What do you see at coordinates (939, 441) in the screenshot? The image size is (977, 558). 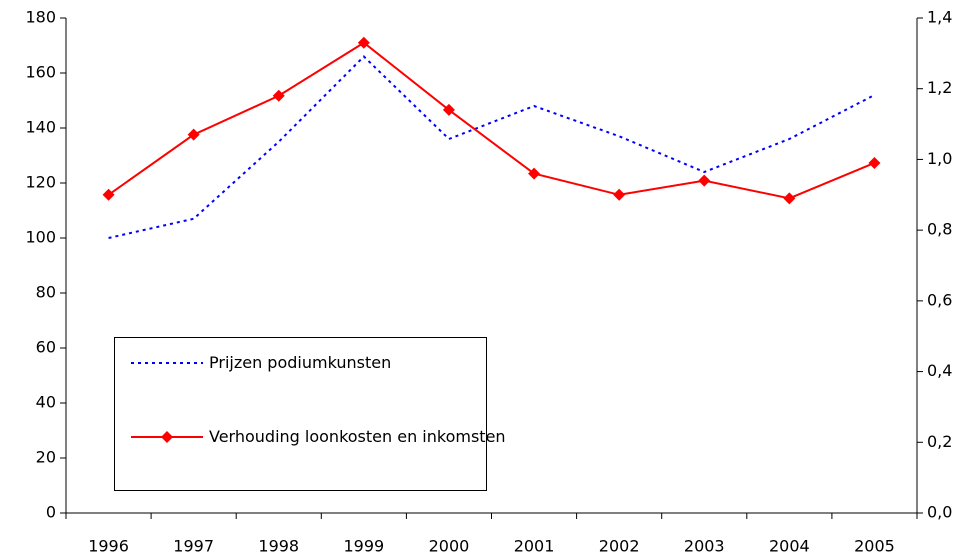 I see `y2-tick-label: 0,2` at bounding box center [939, 441].